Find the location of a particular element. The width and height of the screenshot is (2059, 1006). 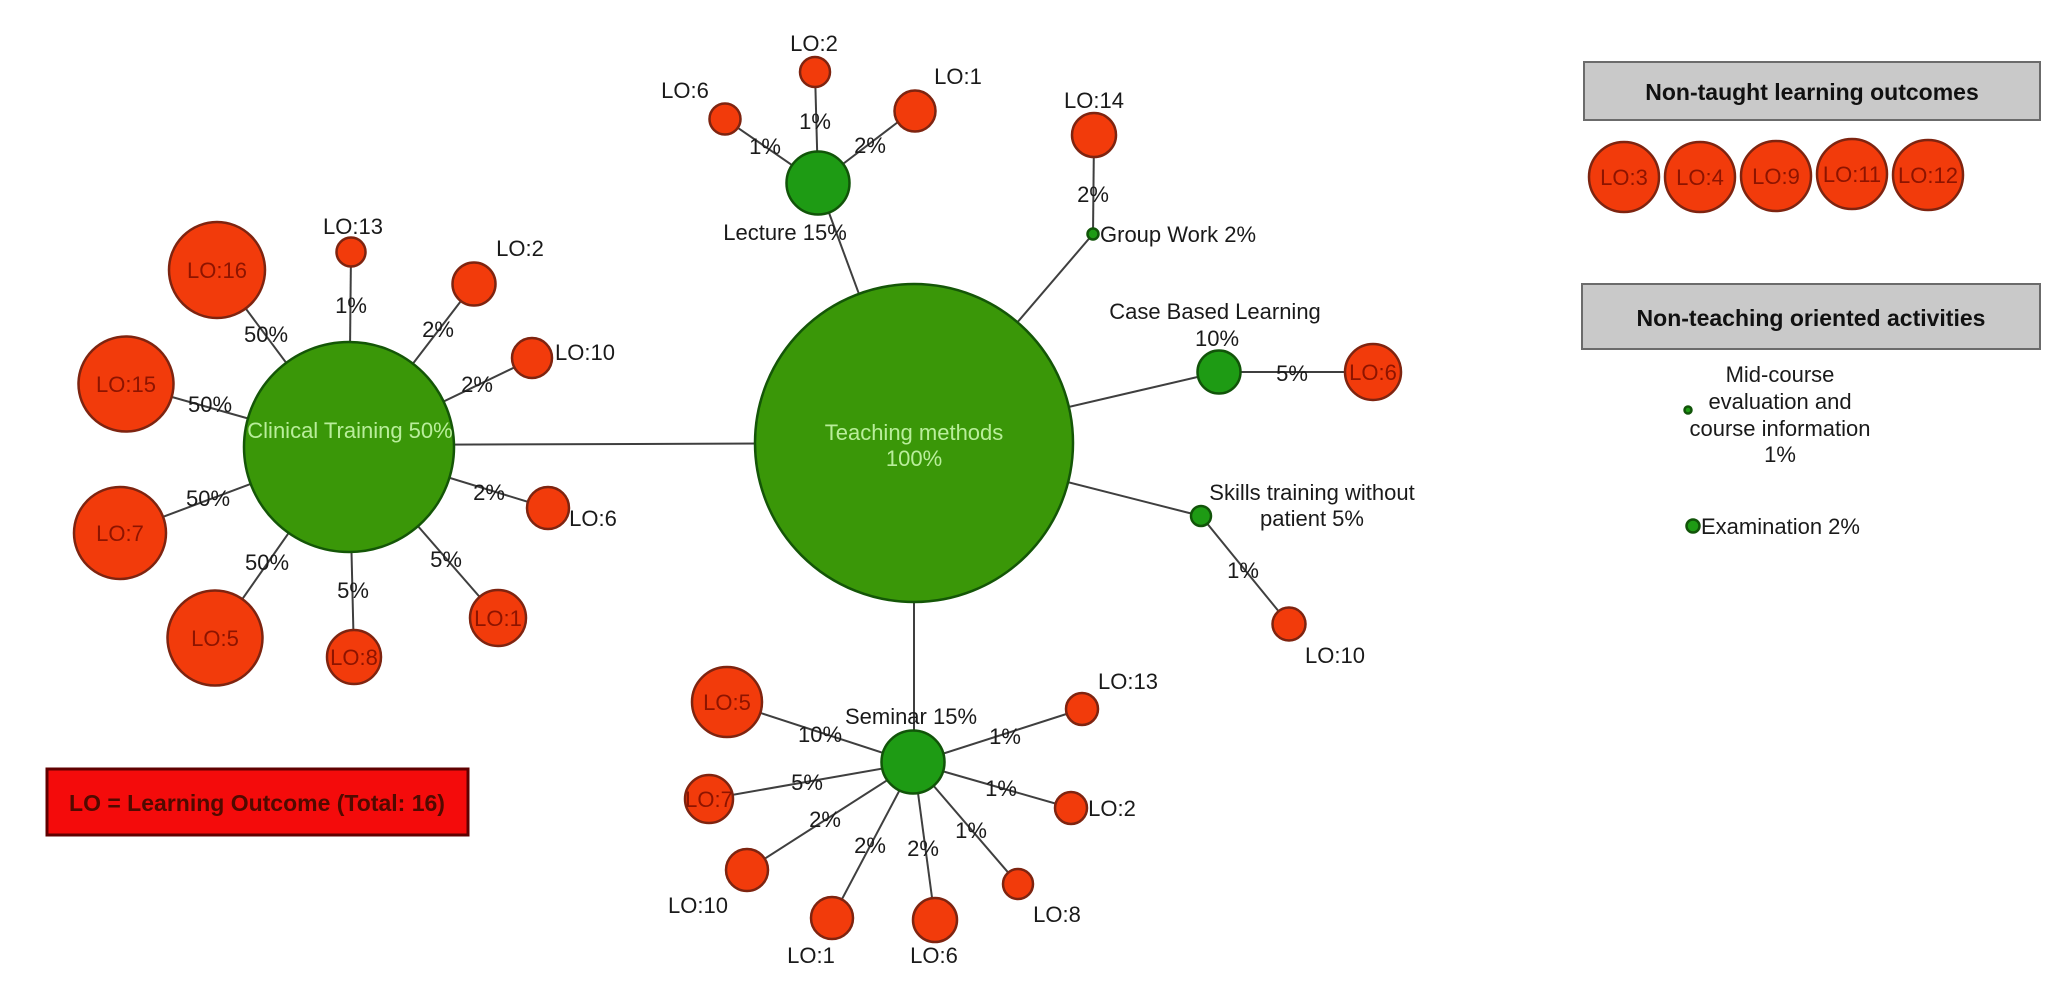

svg-text: 100% is located at coordinates (914, 458).